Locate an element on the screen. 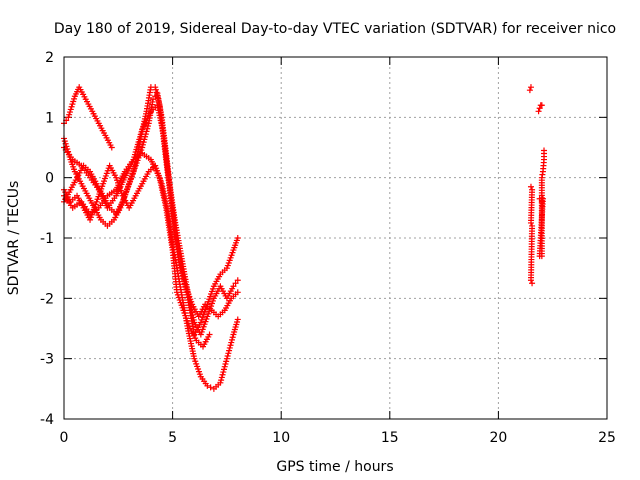  x-tick-label: 20 is located at coordinates (498, 438).